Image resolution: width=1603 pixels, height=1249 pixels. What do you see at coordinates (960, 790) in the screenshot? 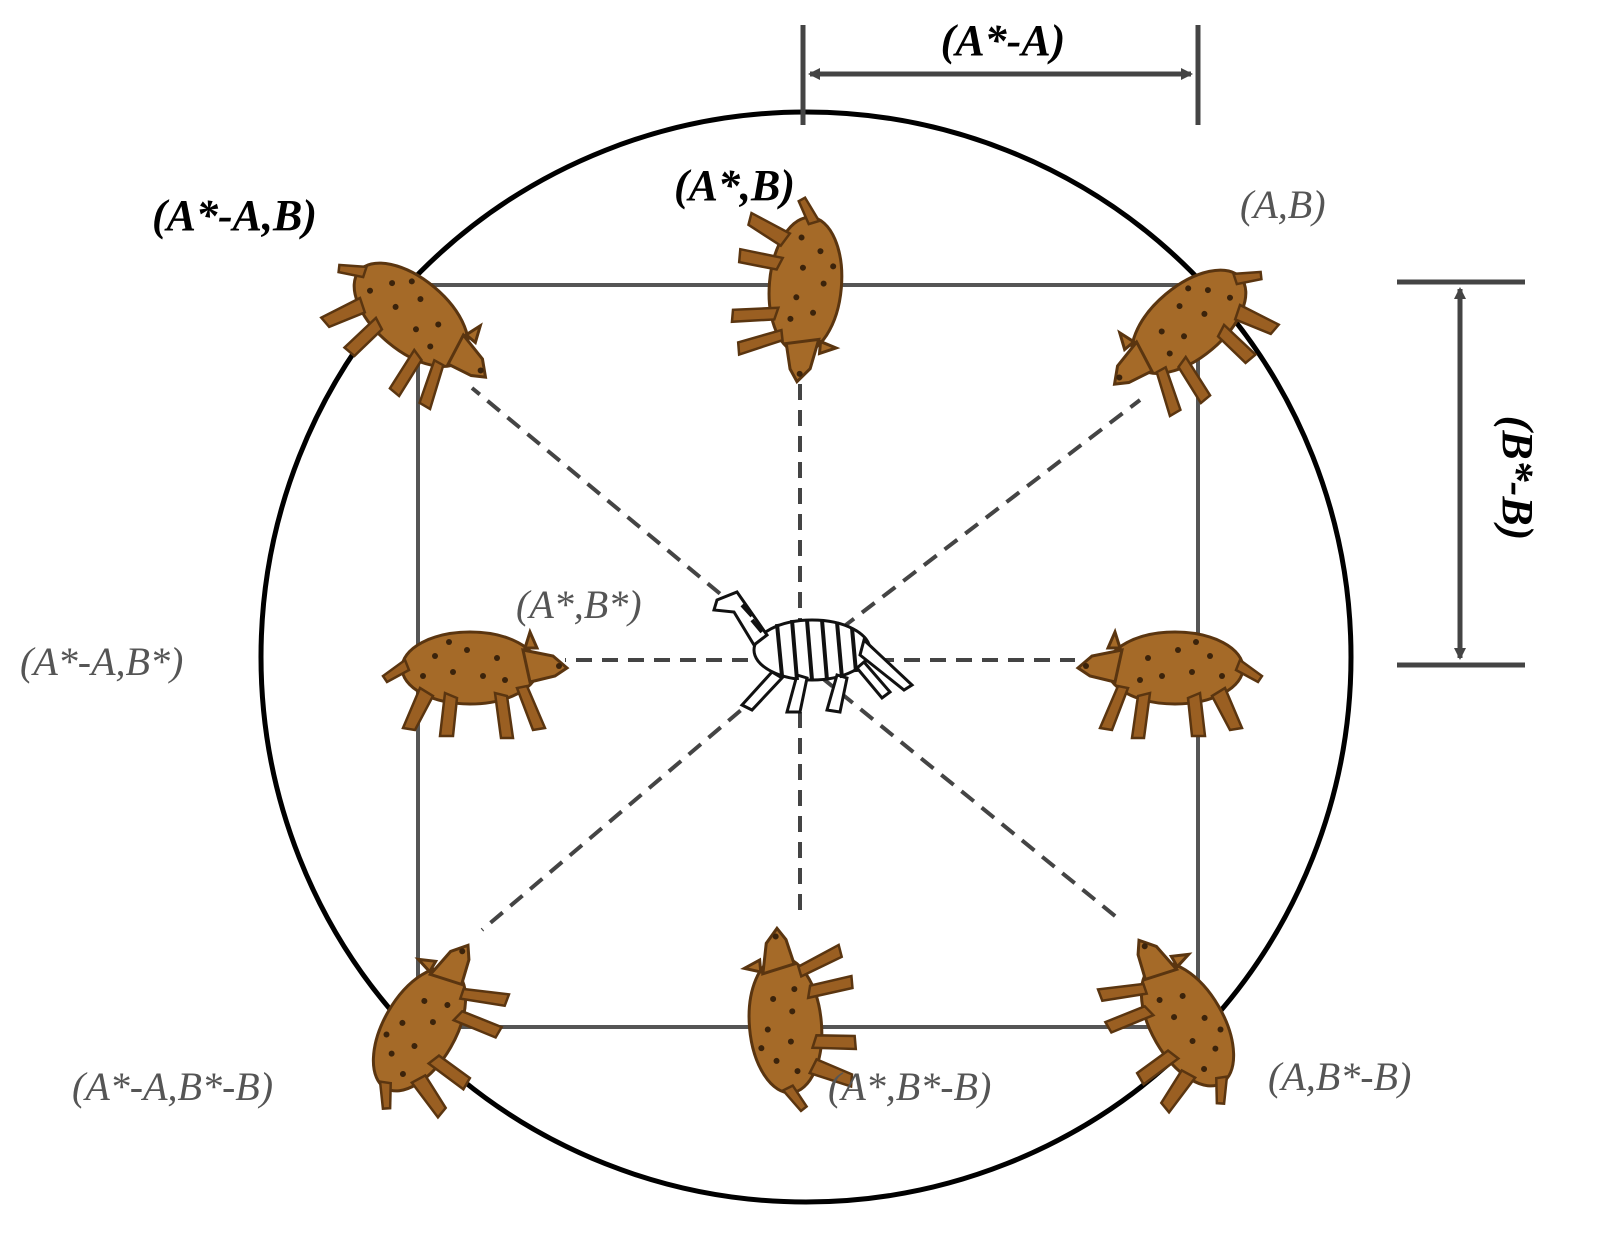
I see `line-bottom-right` at bounding box center [960, 790].